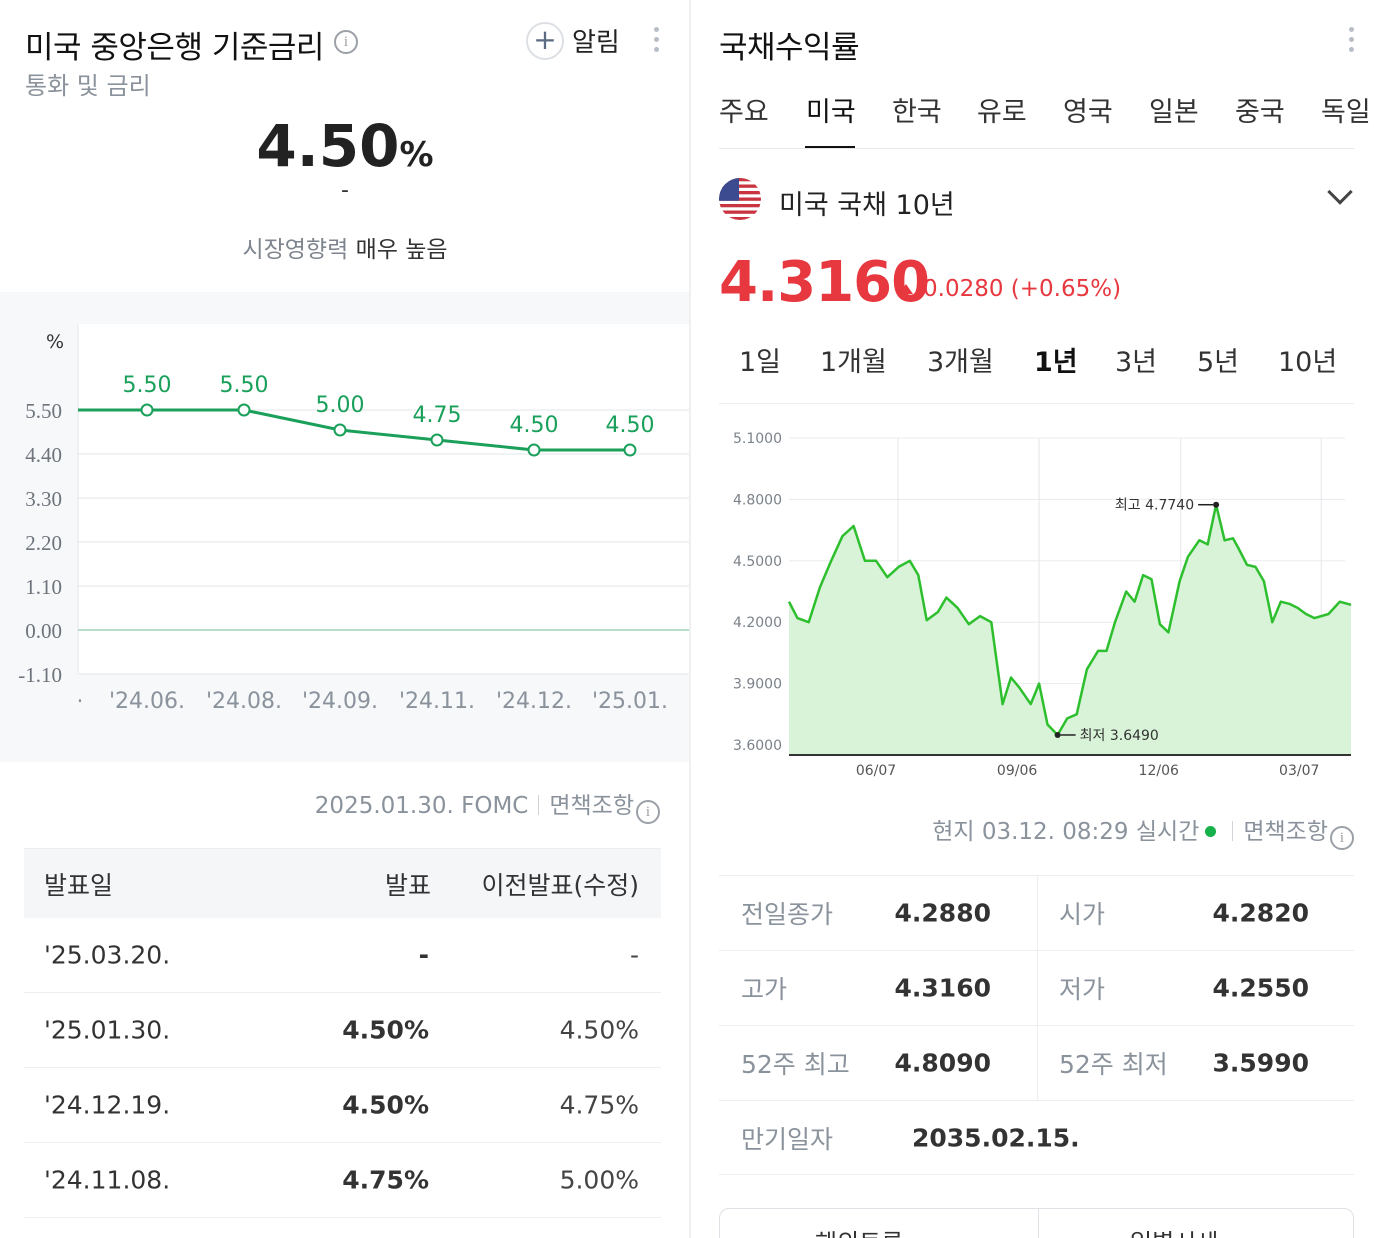  What do you see at coordinates (1036, 1223) in the screenshot?
I see `bottom-actions: 해외토론 일별시세` at bounding box center [1036, 1223].